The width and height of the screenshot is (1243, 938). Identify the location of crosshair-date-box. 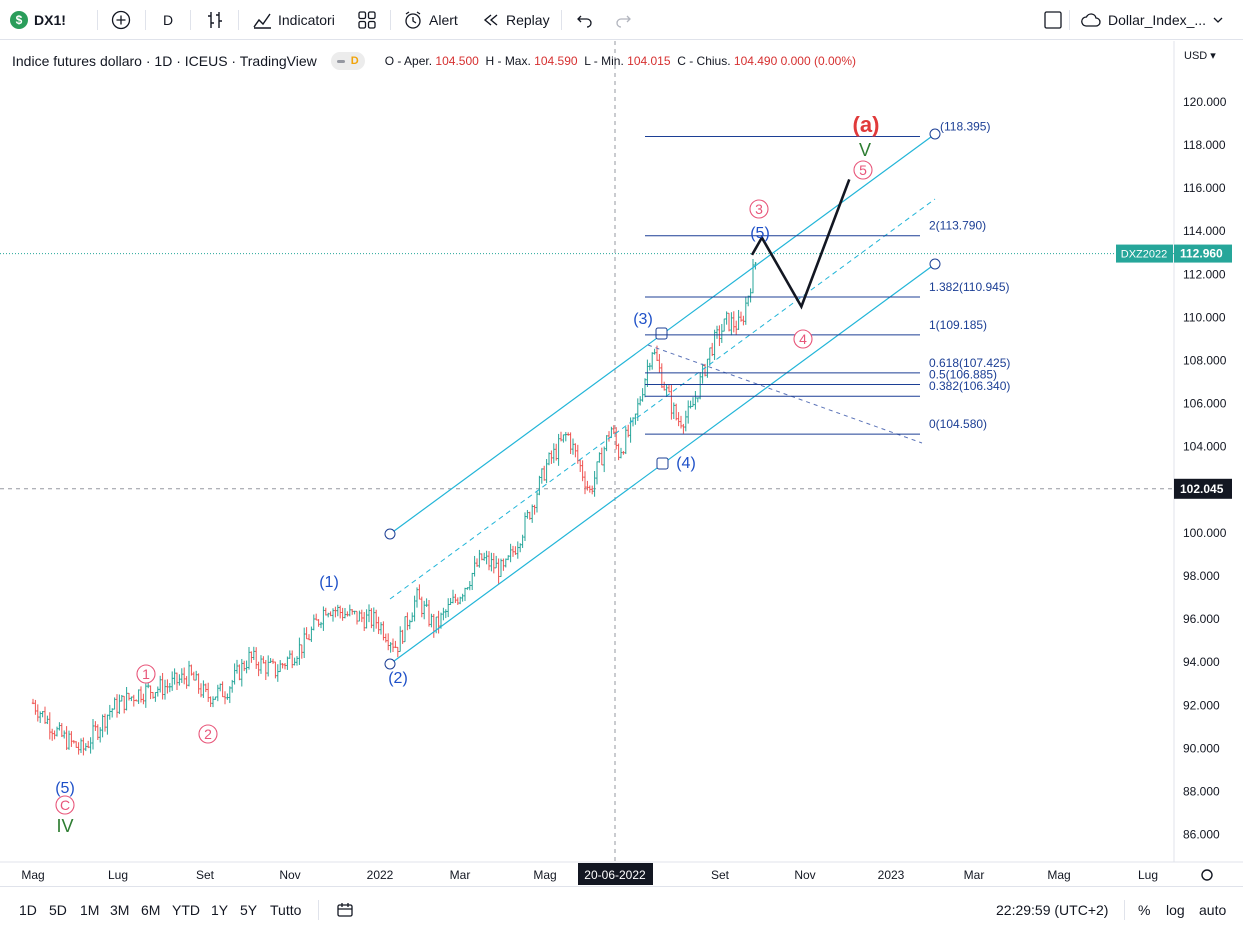
(615, 874).